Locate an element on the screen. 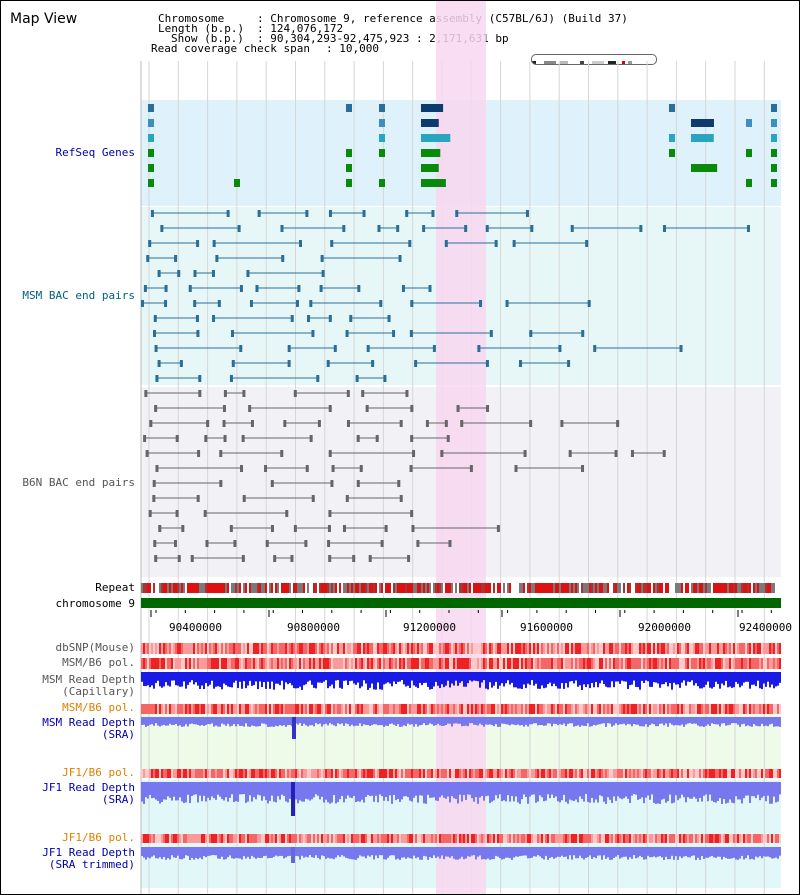 The height and width of the screenshot is (895, 800). ideogram-position-marker is located at coordinates (623, 62).